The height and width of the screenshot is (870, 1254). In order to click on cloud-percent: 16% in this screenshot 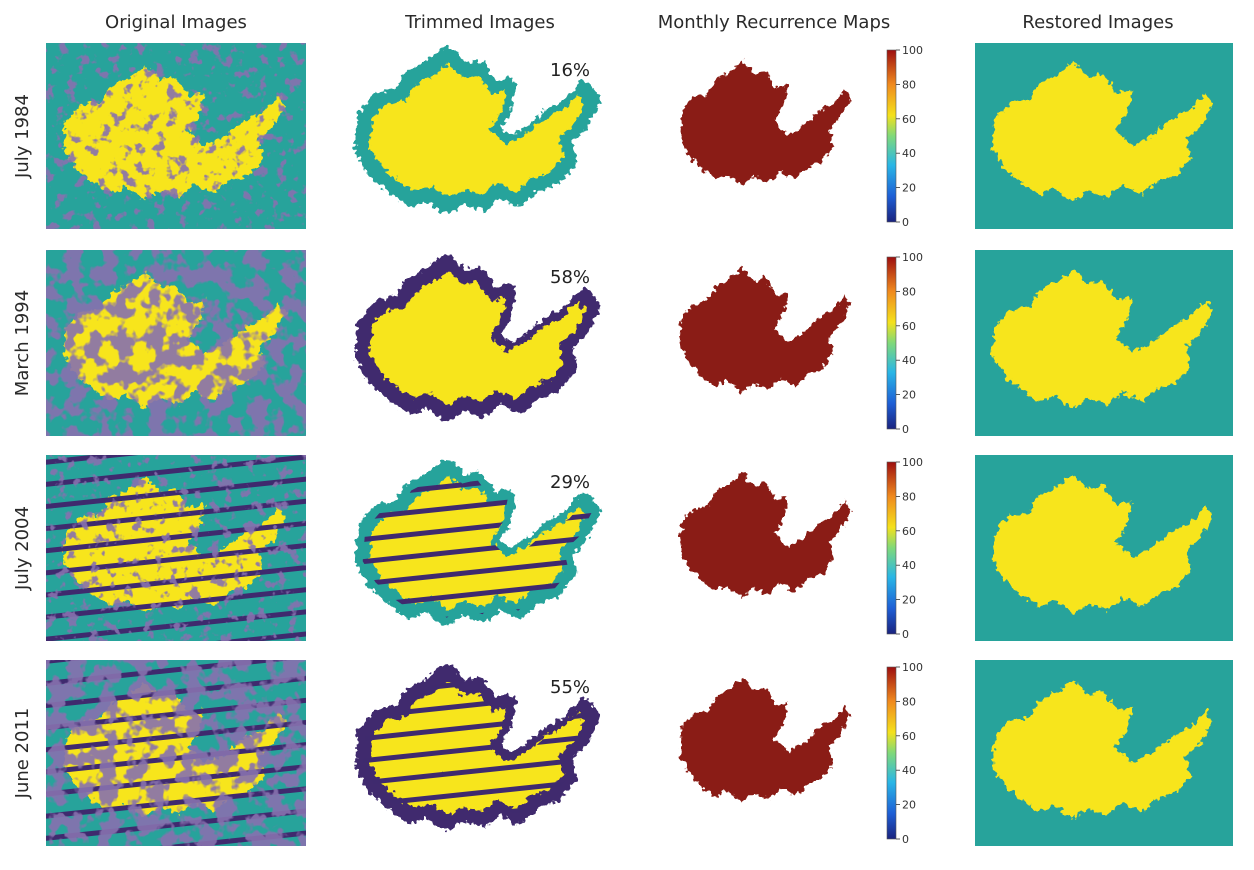, I will do `click(570, 70)`.